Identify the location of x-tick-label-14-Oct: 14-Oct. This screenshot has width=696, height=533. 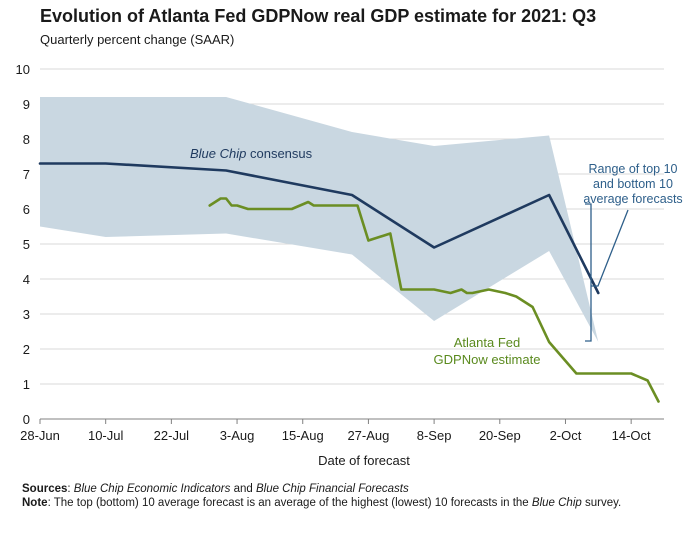
(631, 435).